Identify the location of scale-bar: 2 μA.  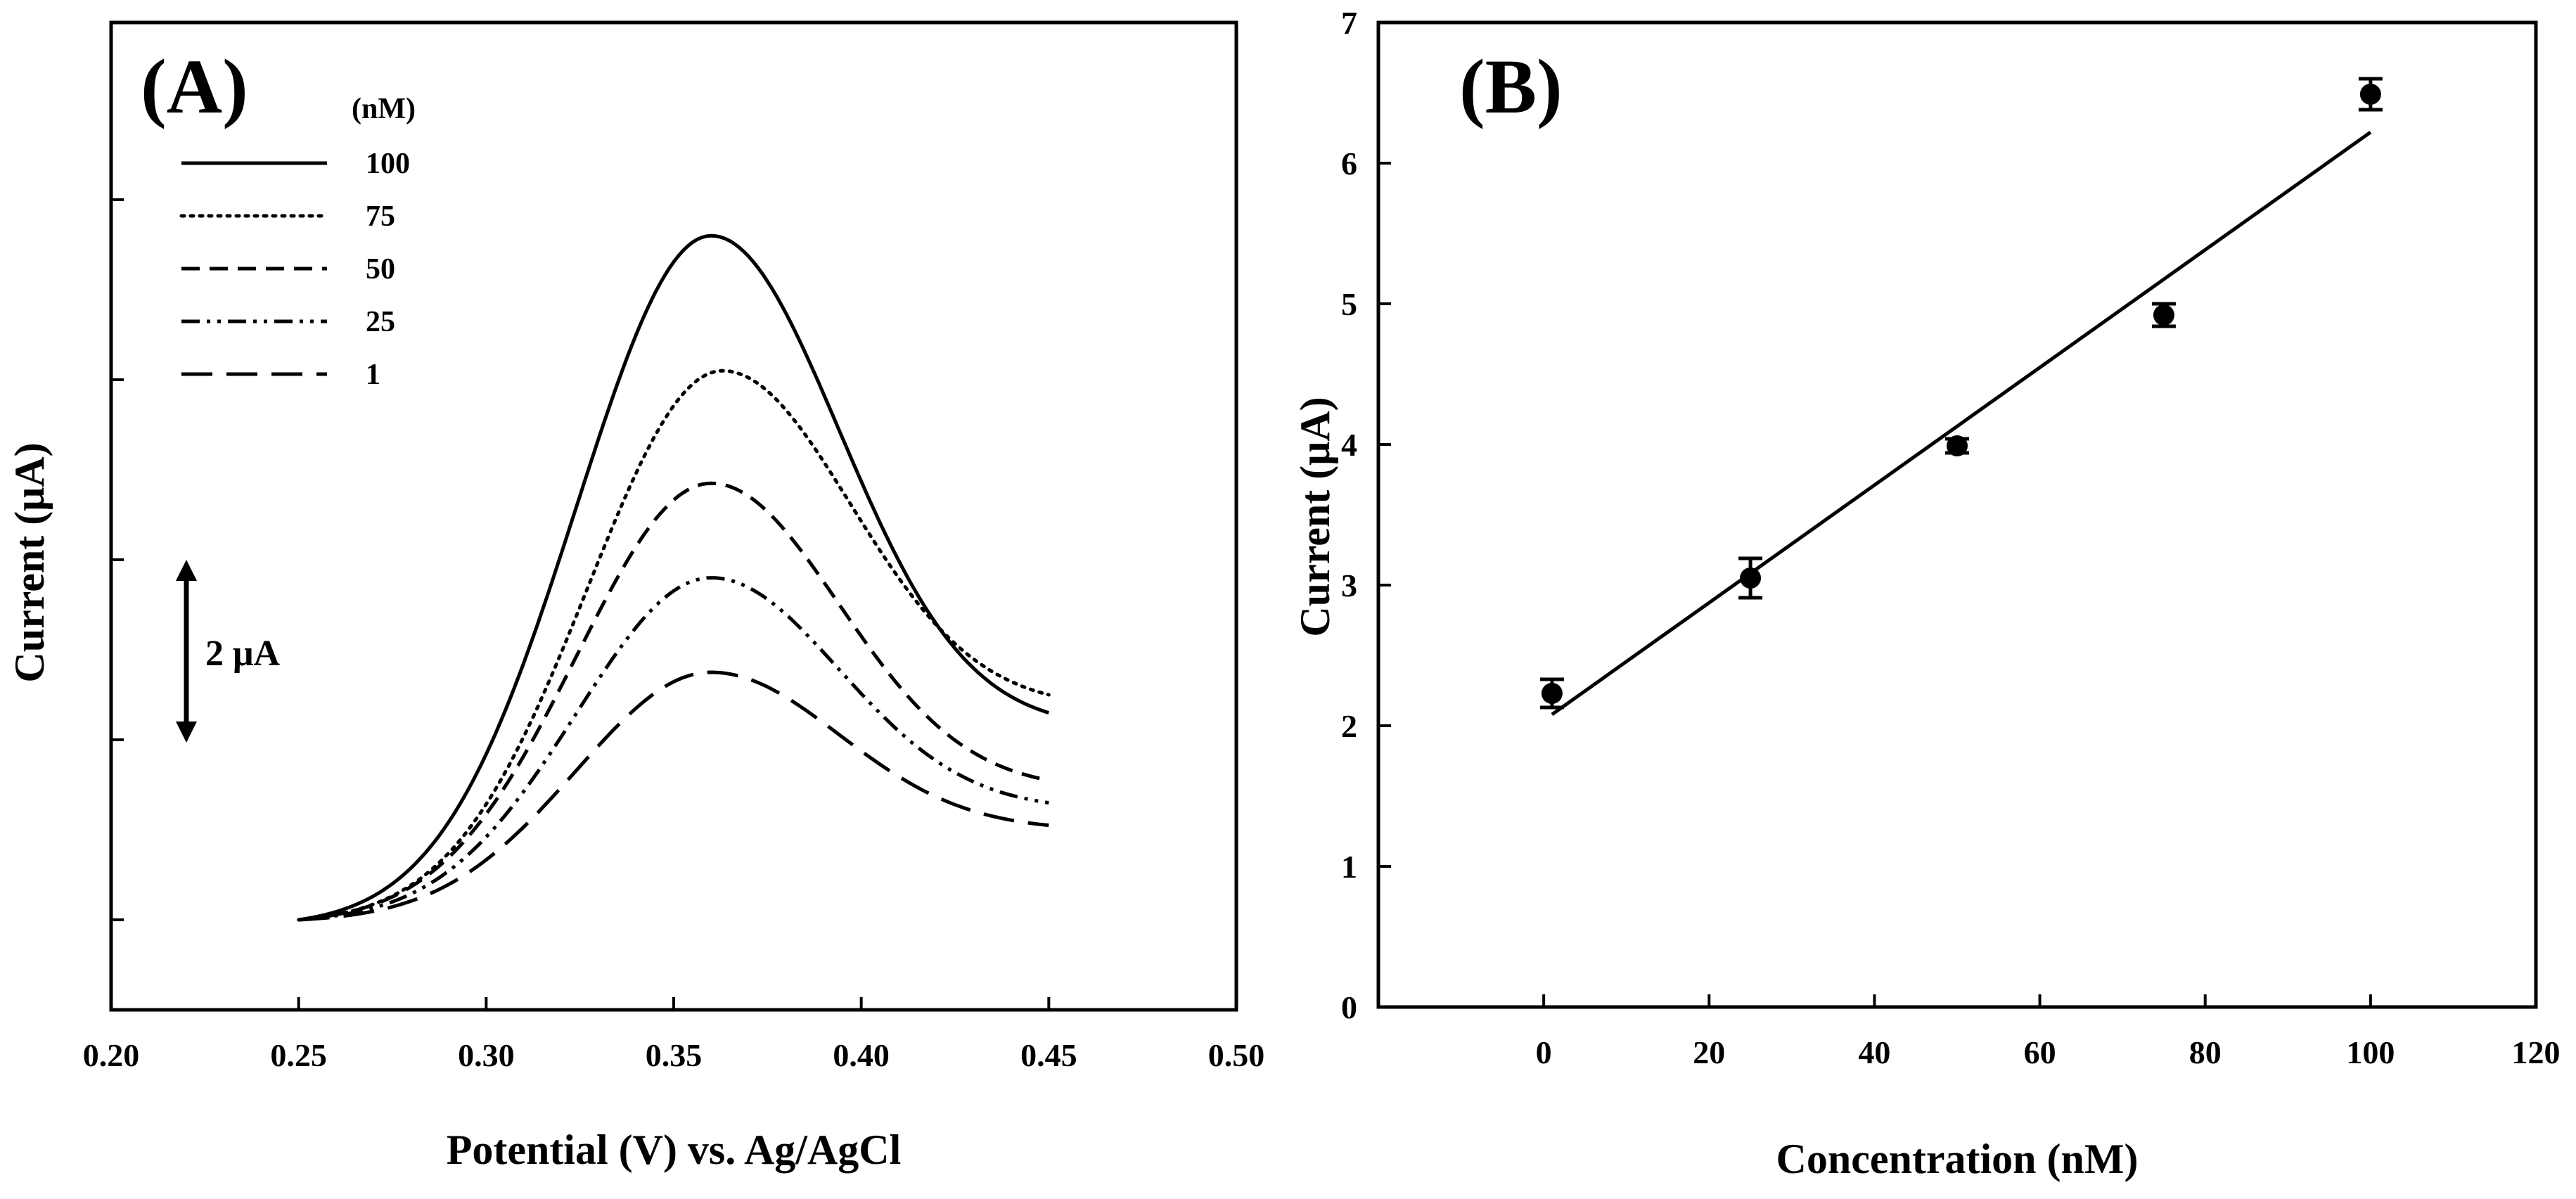
(228, 651).